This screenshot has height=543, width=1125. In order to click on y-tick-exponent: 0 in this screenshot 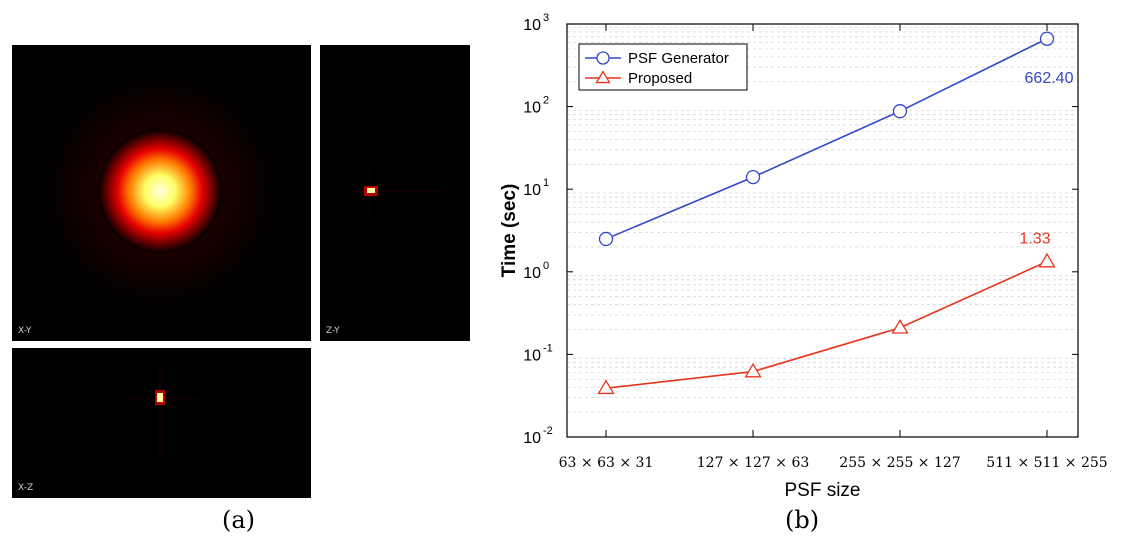, I will do `click(546, 266)`.